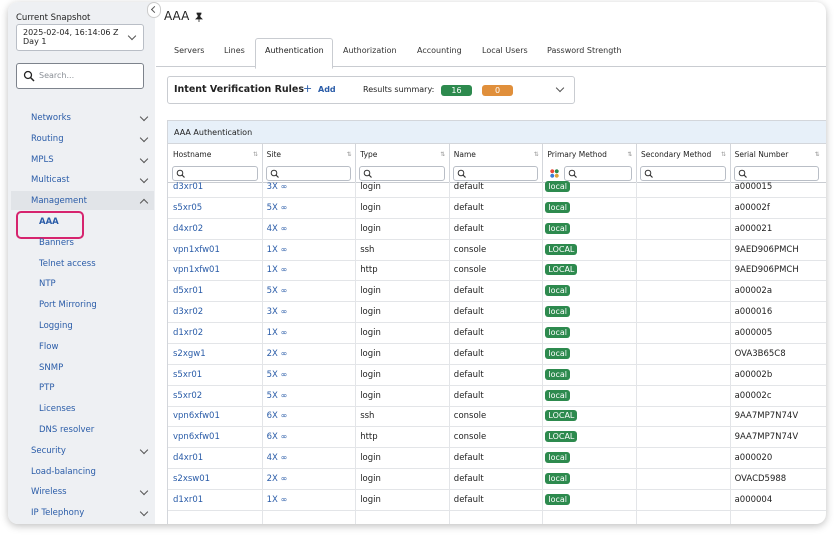  Describe the element at coordinates (59, 201) in the screenshot. I see `menu-item: Management` at that location.